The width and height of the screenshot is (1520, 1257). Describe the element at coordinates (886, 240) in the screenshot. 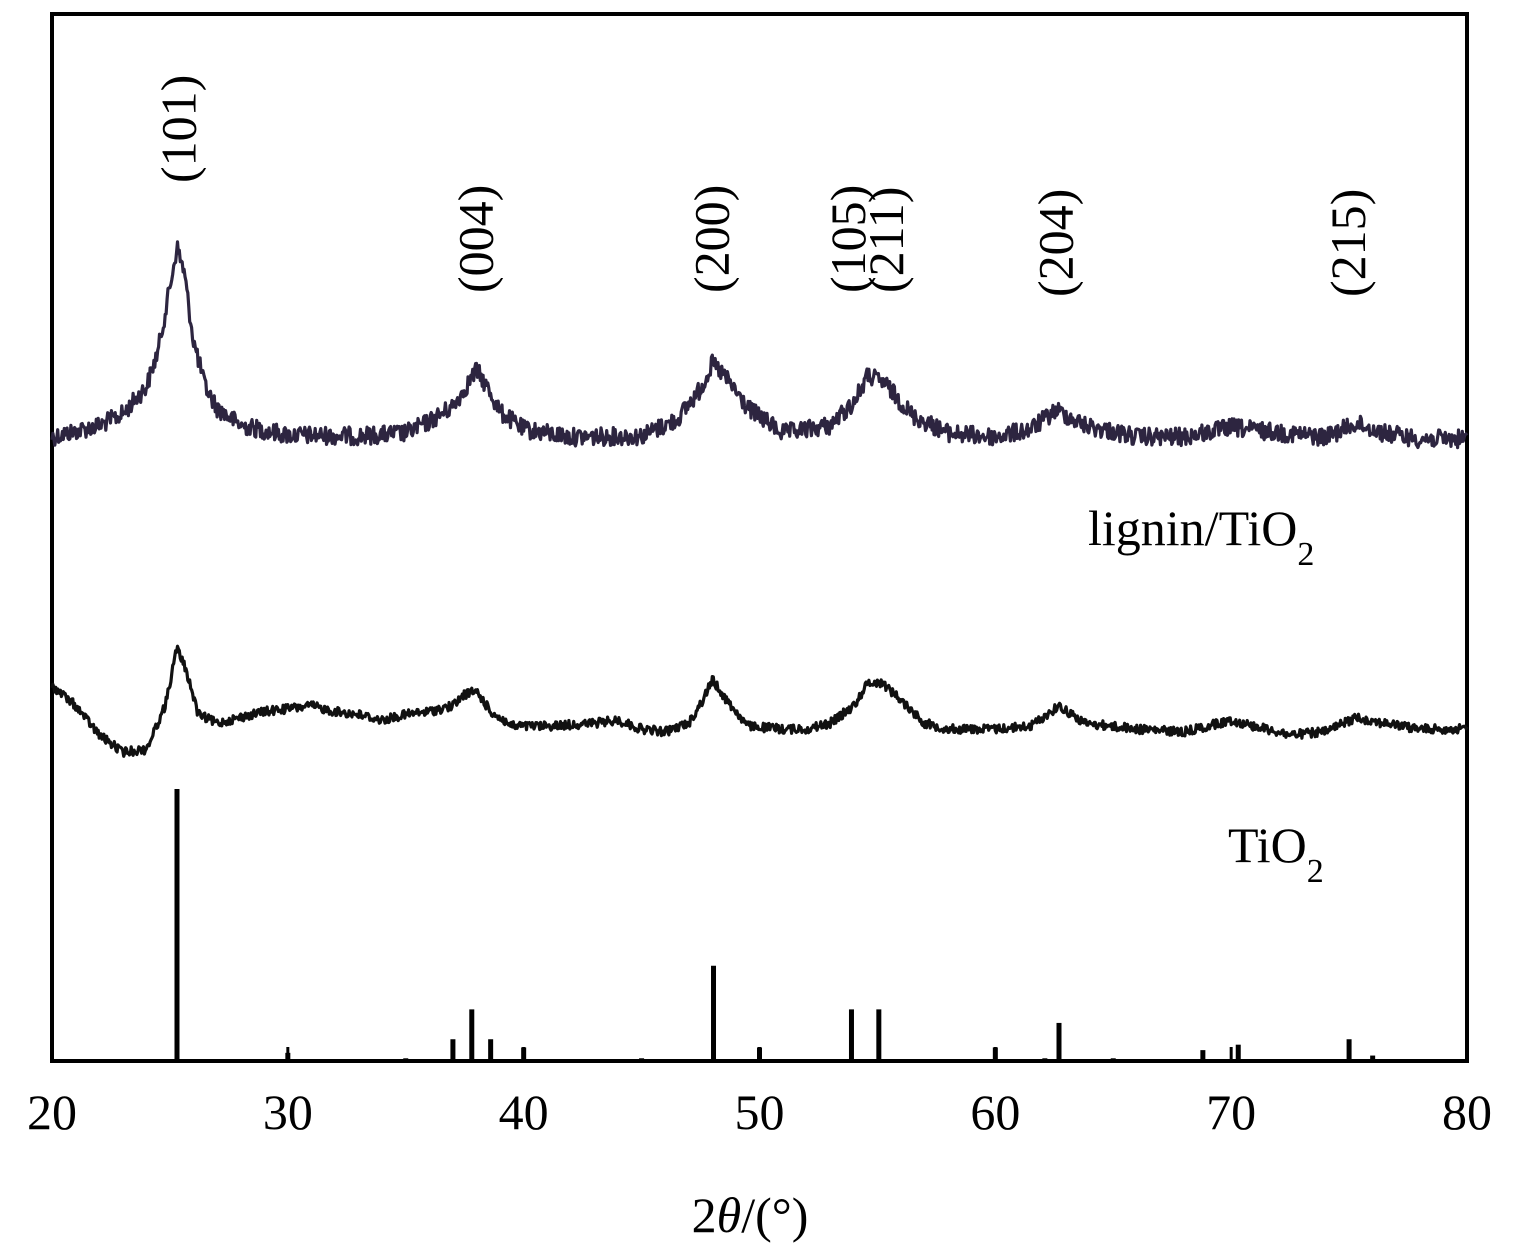

I see `hkl-annotation-4: (211)` at that location.